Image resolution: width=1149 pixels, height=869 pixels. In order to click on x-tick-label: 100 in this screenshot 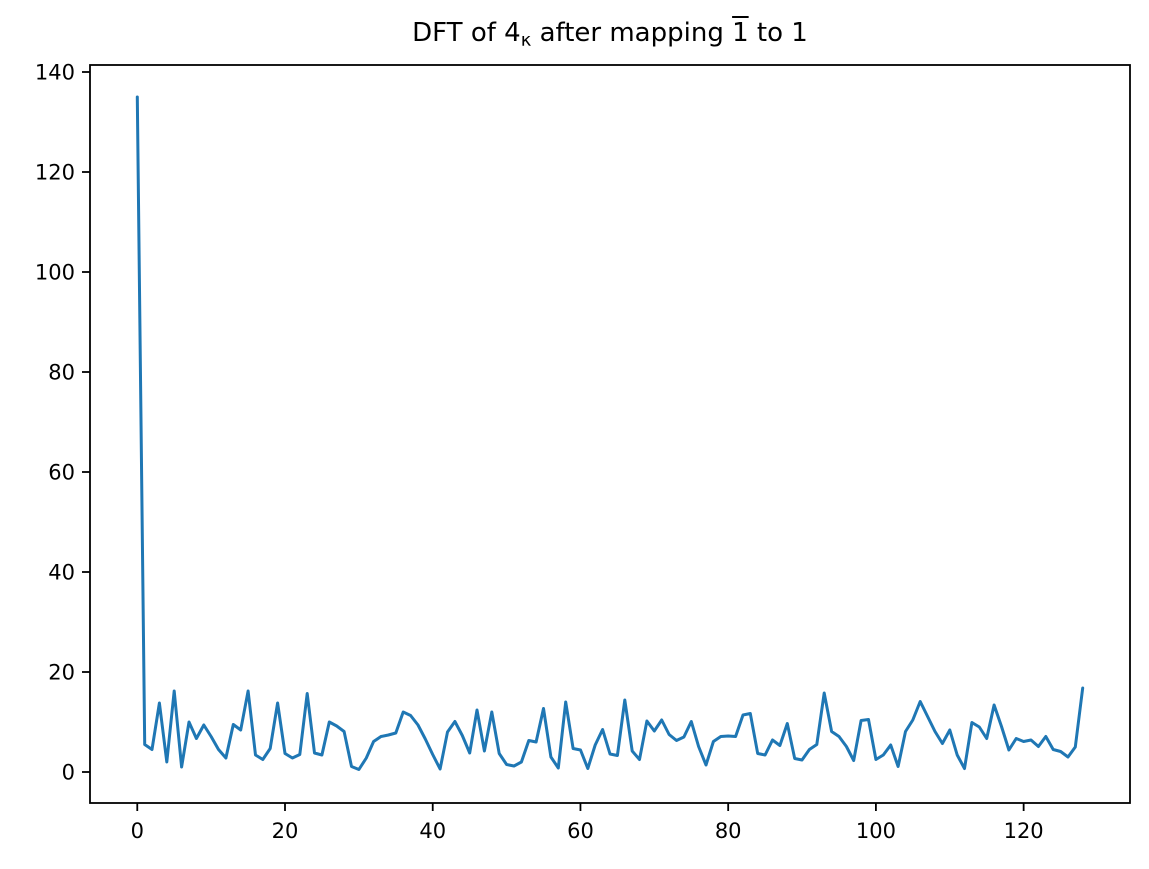, I will do `click(876, 831)`.